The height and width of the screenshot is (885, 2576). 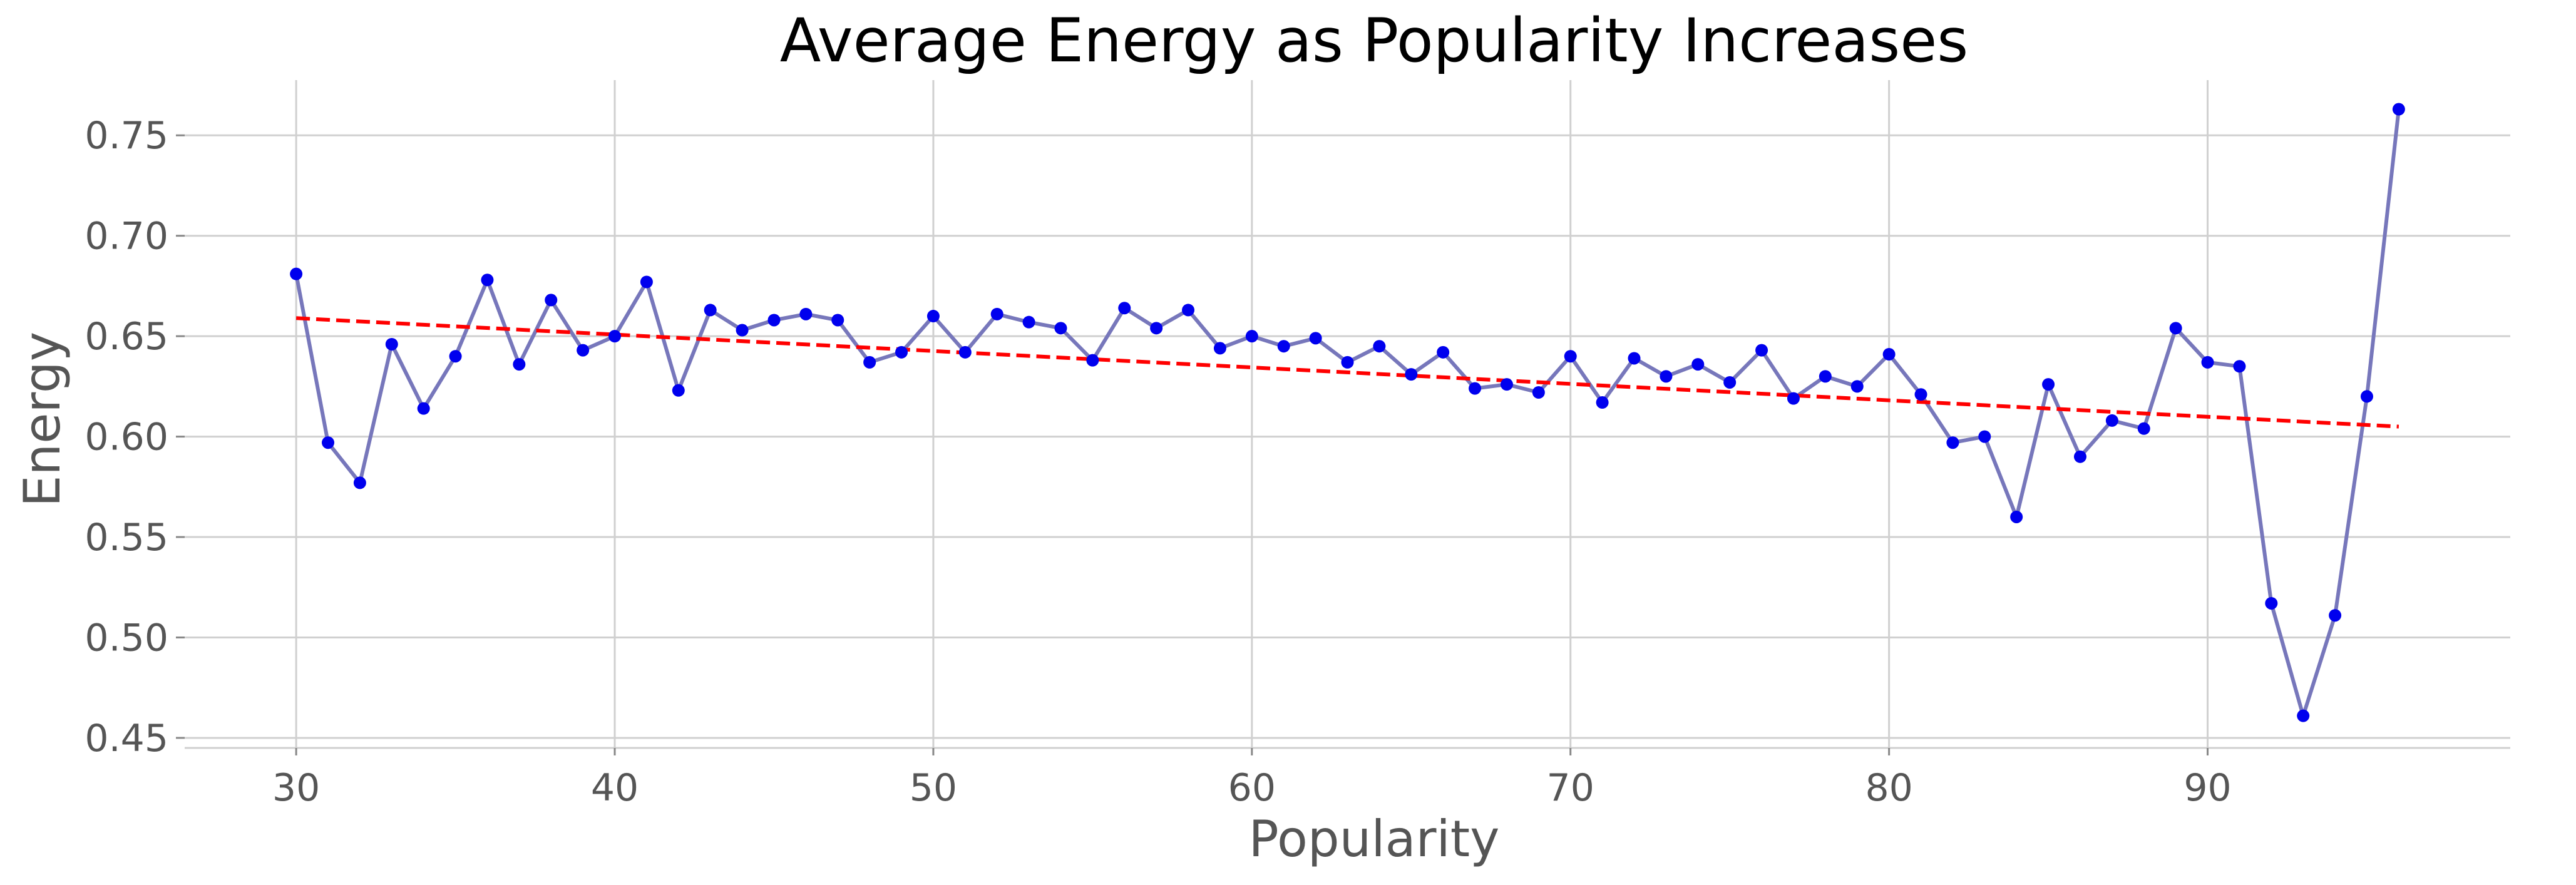 What do you see at coordinates (126, 638) in the screenshot?
I see `y-tick-label: 0.50` at bounding box center [126, 638].